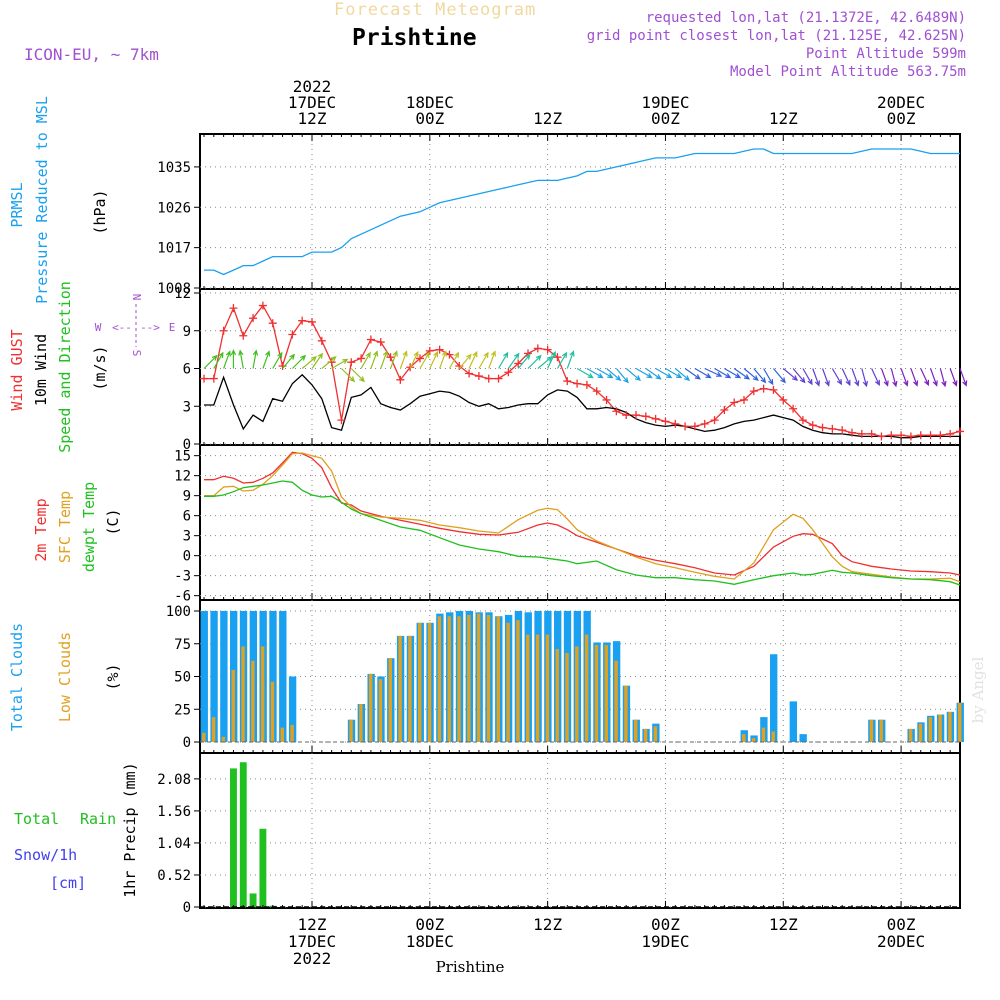  I want to click on wind-ylabel-speed: 10m Wind, so click(41, 370).